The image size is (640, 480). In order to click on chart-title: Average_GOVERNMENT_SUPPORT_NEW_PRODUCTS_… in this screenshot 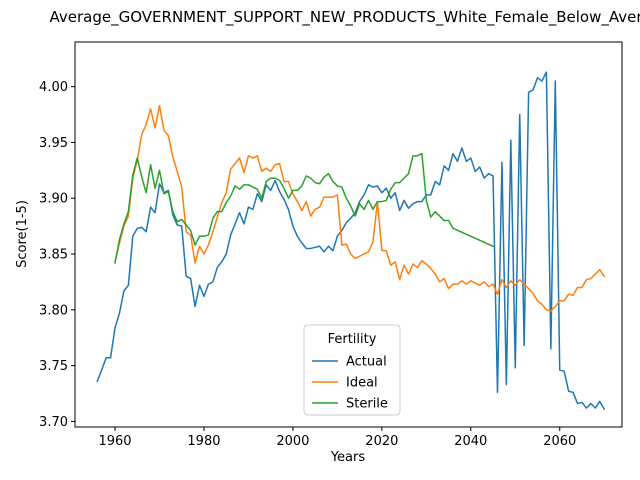, I will do `click(345, 17)`.